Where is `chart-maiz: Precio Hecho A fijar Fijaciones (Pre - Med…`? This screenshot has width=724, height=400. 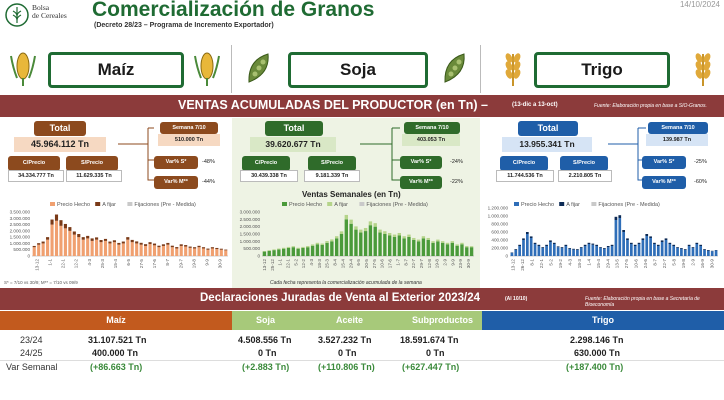
chart-maiz: Precio Hecho A fijar Fijaciones (Pre - Med… is located at coordinates (119, 236).